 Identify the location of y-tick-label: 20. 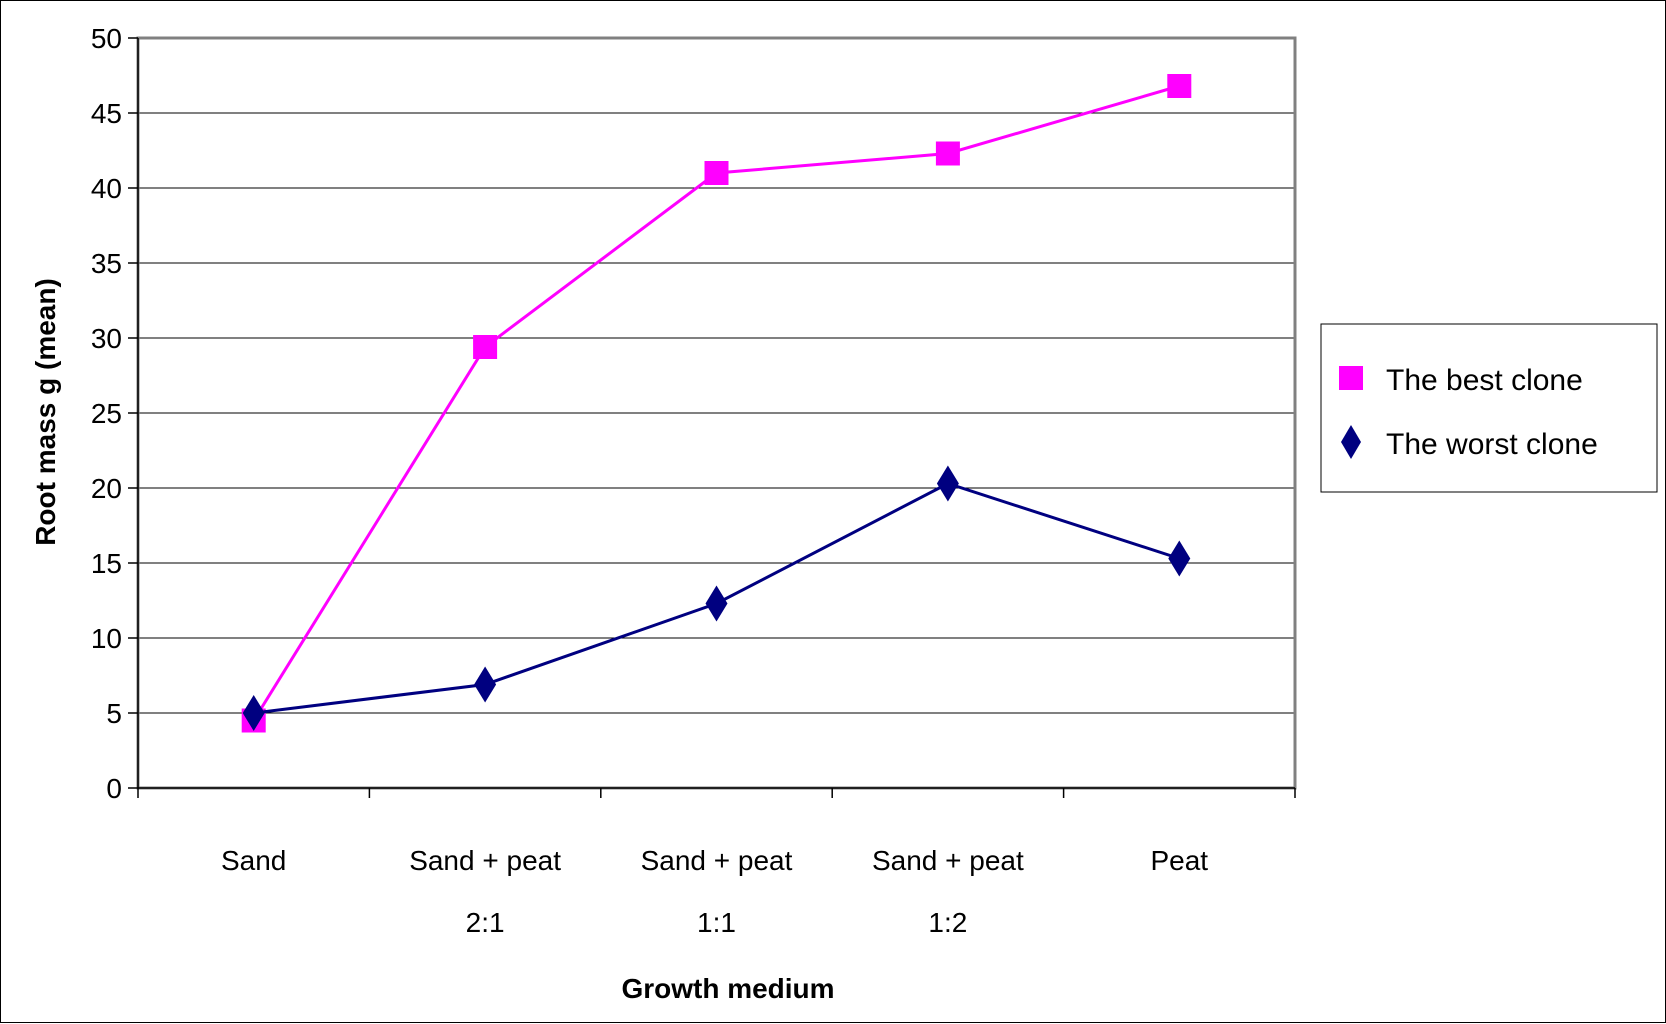
(106, 488).